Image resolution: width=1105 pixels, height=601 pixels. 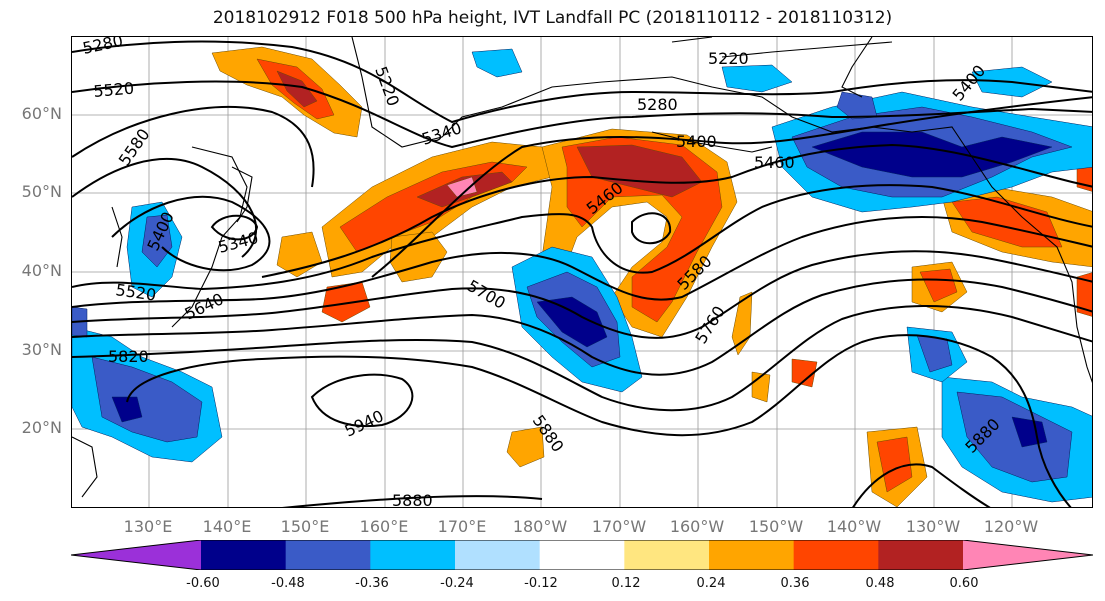 I want to click on lon-label-140e: 140°E, so click(x=227, y=526).